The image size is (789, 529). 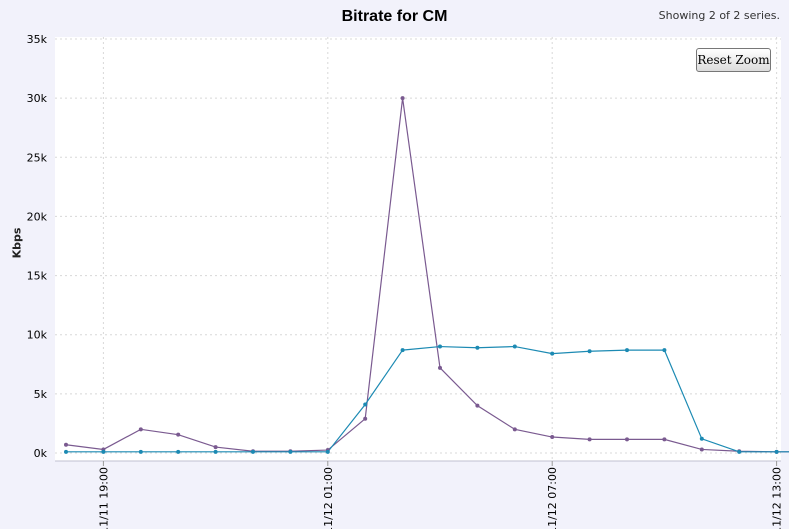 What do you see at coordinates (37, 39) in the screenshot?
I see `y-tick-label: 35k` at bounding box center [37, 39].